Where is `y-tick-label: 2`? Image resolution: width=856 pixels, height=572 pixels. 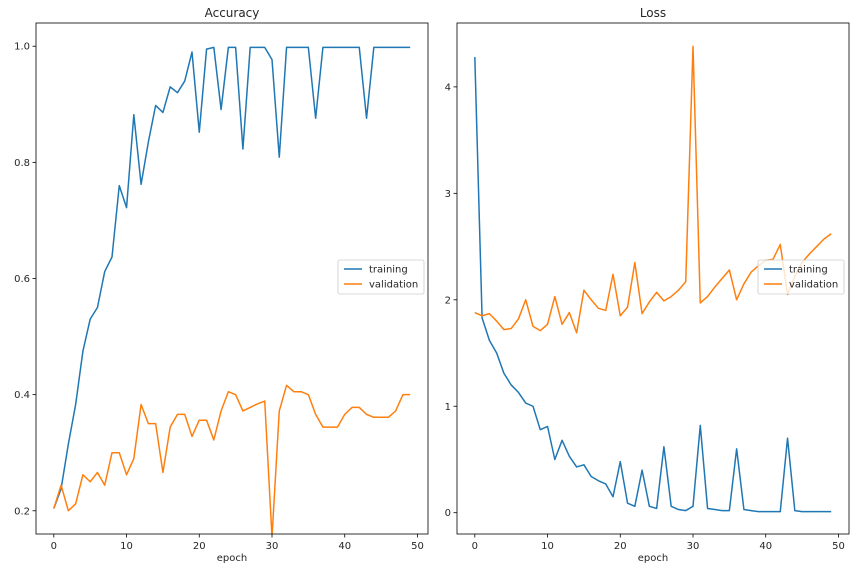
y-tick-label: 2 is located at coordinates (448, 300).